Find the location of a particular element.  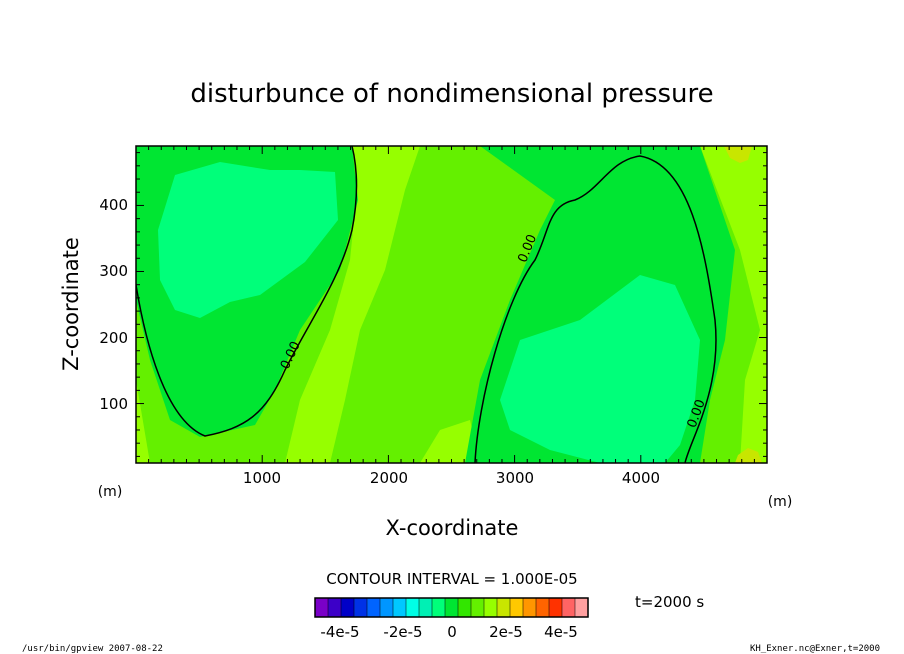

core-right is located at coordinates (600, 369).